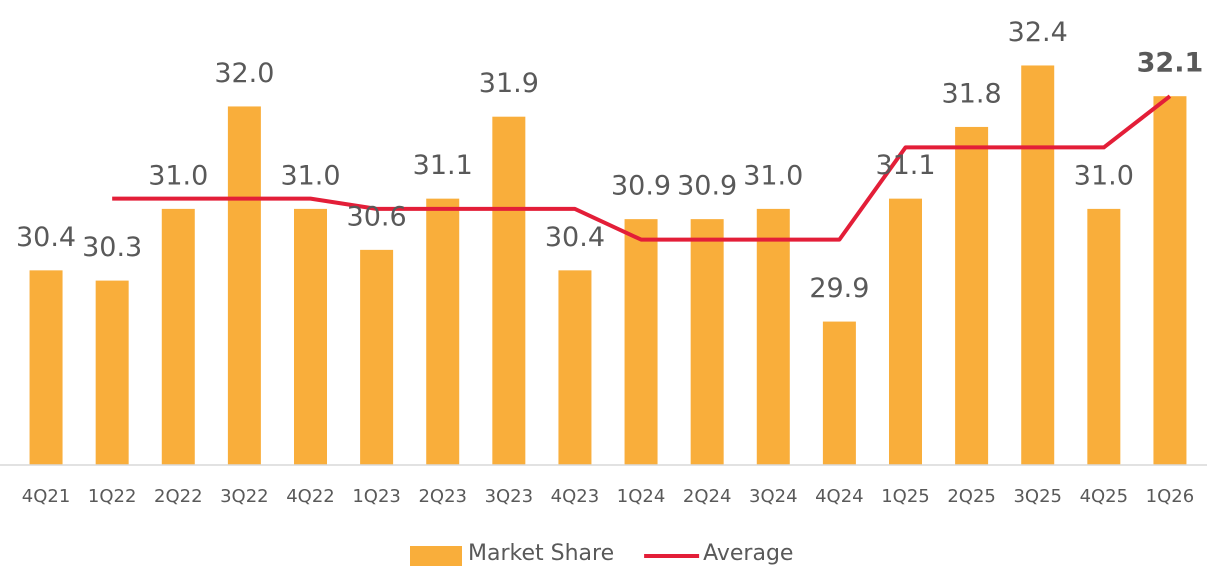 The width and height of the screenshot is (1207, 566). Describe the element at coordinates (46, 496) in the screenshot. I see `x-tick-label: 4Q21` at that location.